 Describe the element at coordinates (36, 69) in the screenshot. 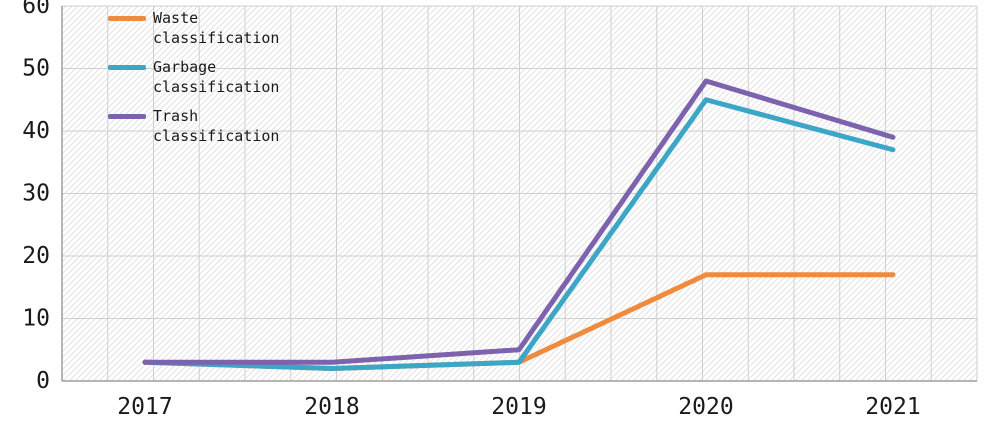

I see `y-tick-label: 50` at that location.